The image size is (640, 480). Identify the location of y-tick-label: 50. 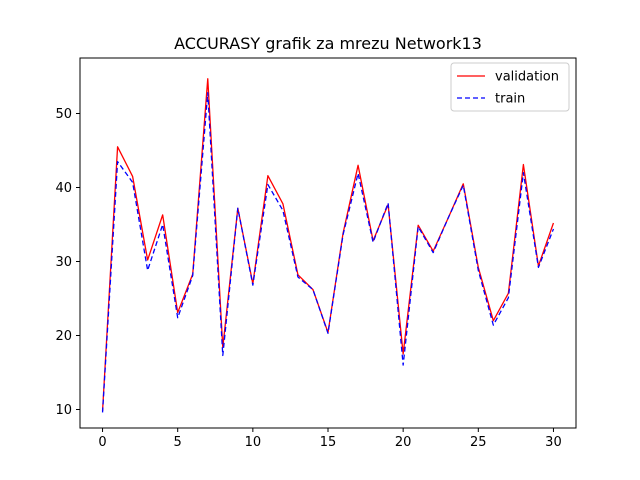
(63, 114).